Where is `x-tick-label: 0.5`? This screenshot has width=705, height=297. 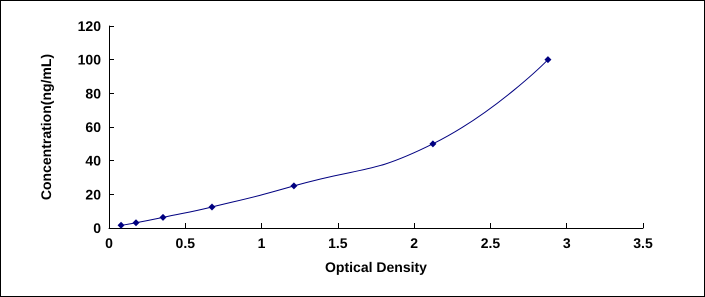
x-tick-label: 0.5 is located at coordinates (186, 243).